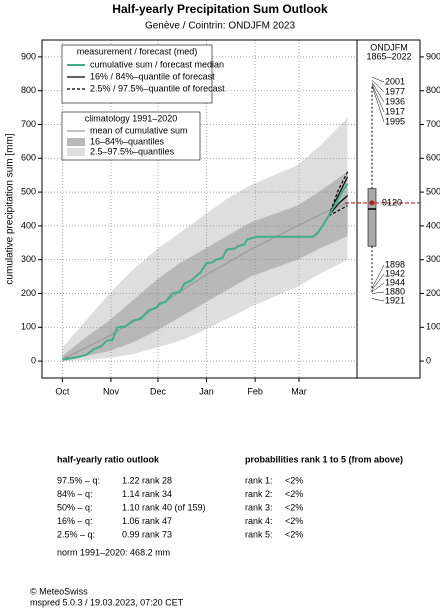  I want to click on footer-info: mspred 5.0.3 / 19.03.2023, 07:20 CET, so click(107, 602).